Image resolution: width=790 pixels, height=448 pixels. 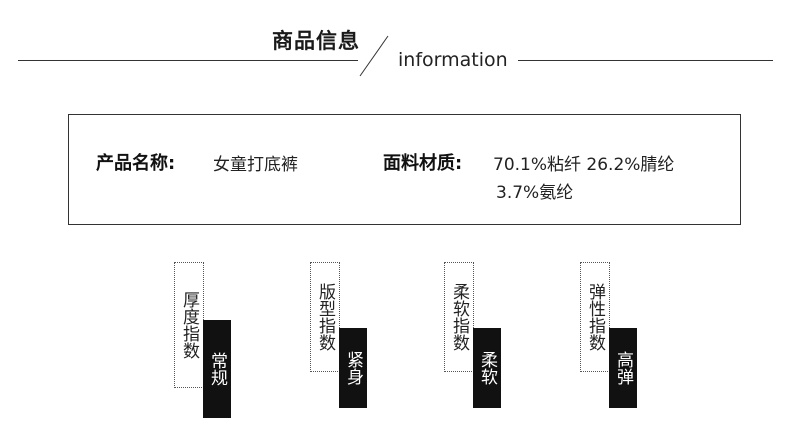 I want to click on softness-index-value: 柔软, so click(x=487, y=368).